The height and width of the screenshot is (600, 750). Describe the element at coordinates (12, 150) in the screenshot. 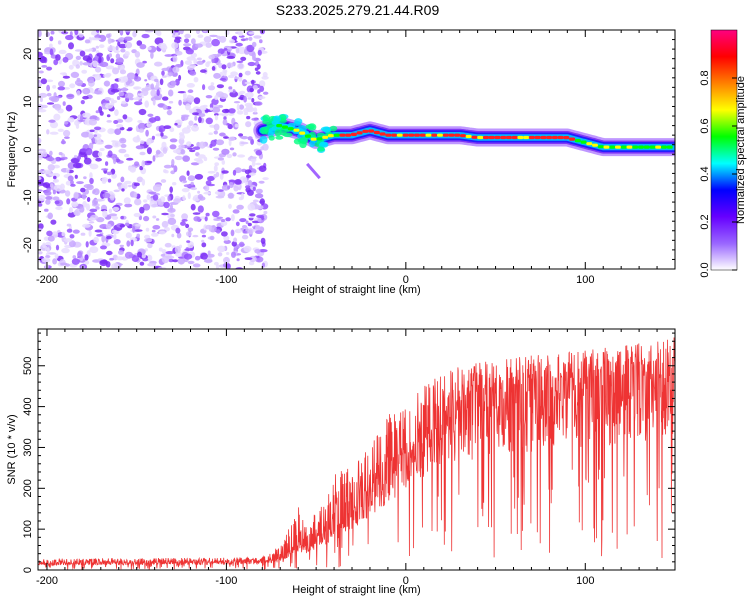

I see `y-axis-label: Frequency (Hz)` at that location.